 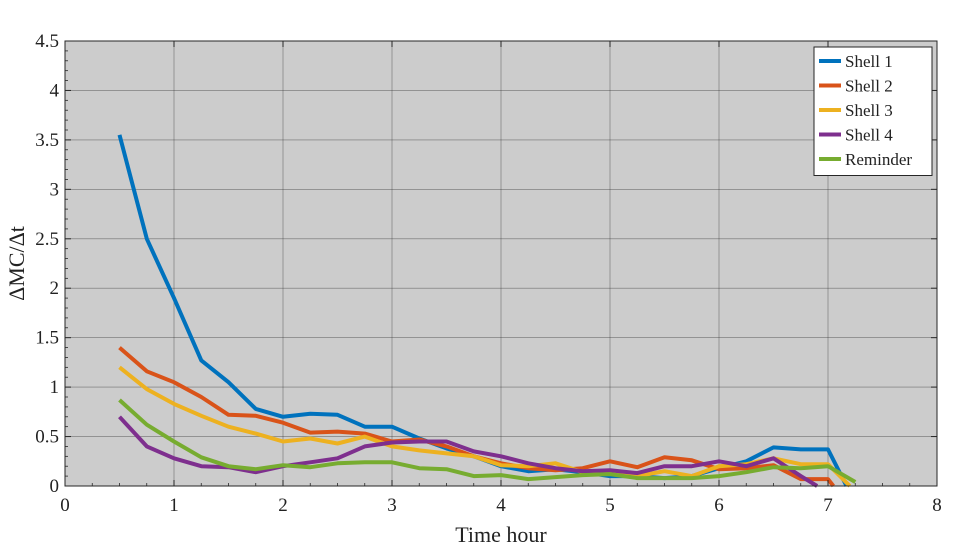 What do you see at coordinates (392, 505) in the screenshot?
I see `x-tick-label: 3` at bounding box center [392, 505].